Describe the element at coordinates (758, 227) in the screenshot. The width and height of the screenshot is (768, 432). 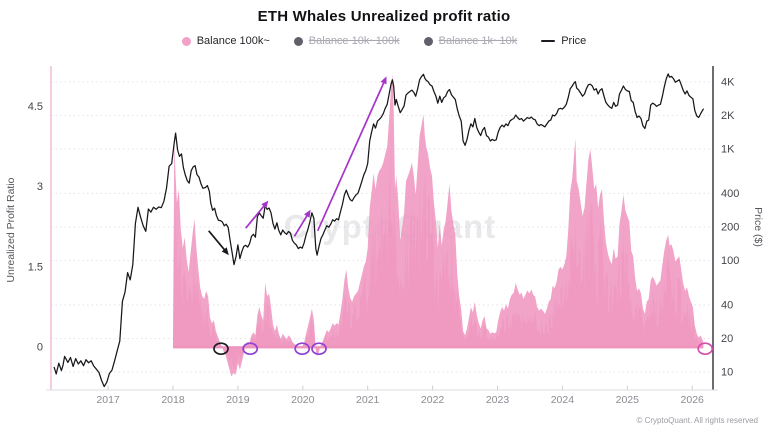
I see `right-axis-title: Price ($)` at that location.